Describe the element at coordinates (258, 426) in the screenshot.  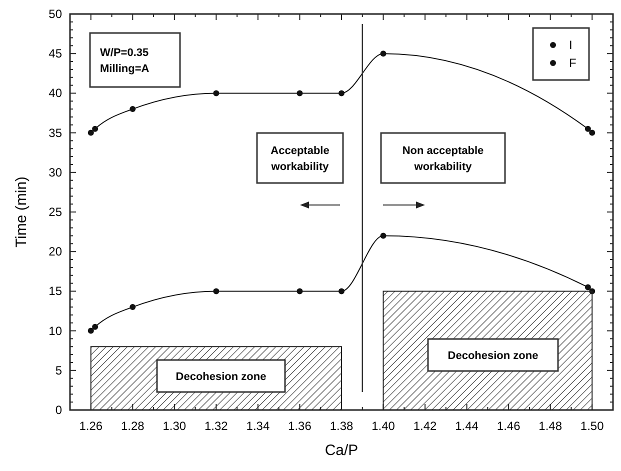
I see `x-tick-label: 1.34` at that location.